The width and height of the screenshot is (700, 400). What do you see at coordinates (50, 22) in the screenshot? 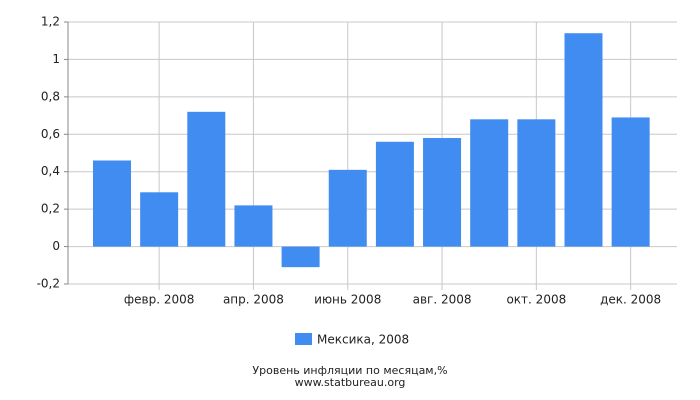
I see `y-tick-label: 1,2` at bounding box center [50, 22].